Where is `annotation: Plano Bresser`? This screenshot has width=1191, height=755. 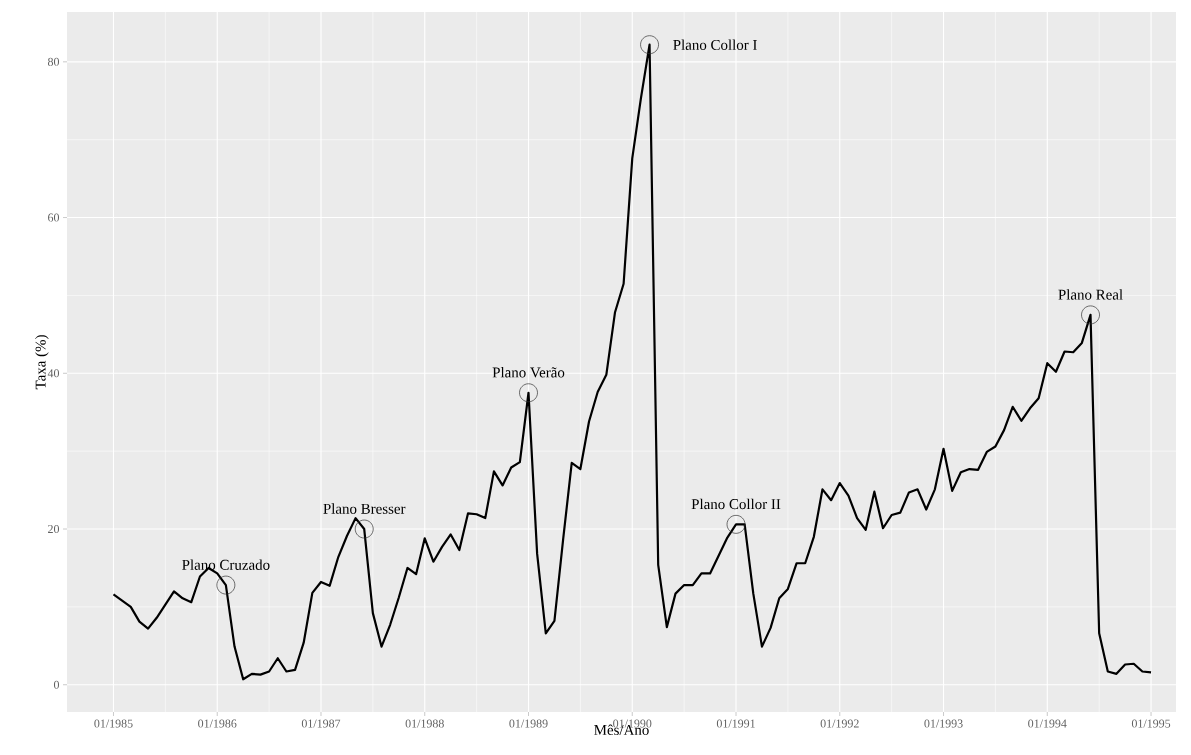
annotation: Plano Bresser is located at coordinates (364, 508).